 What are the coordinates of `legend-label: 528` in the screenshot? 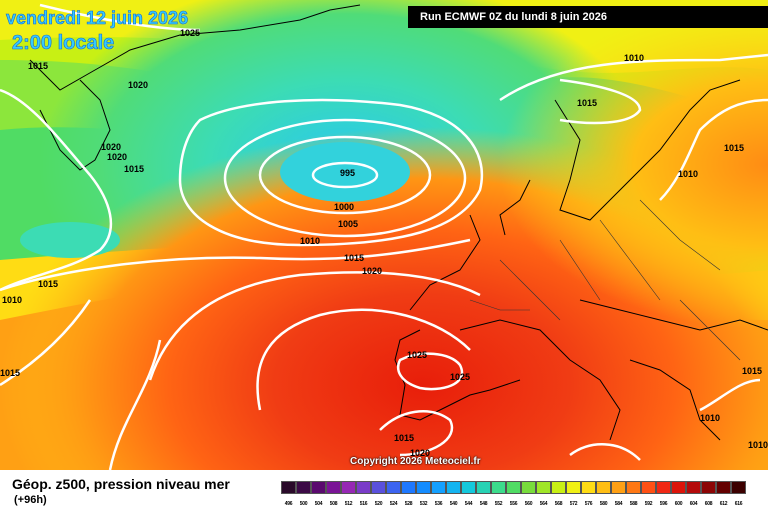 It's located at (408, 504).